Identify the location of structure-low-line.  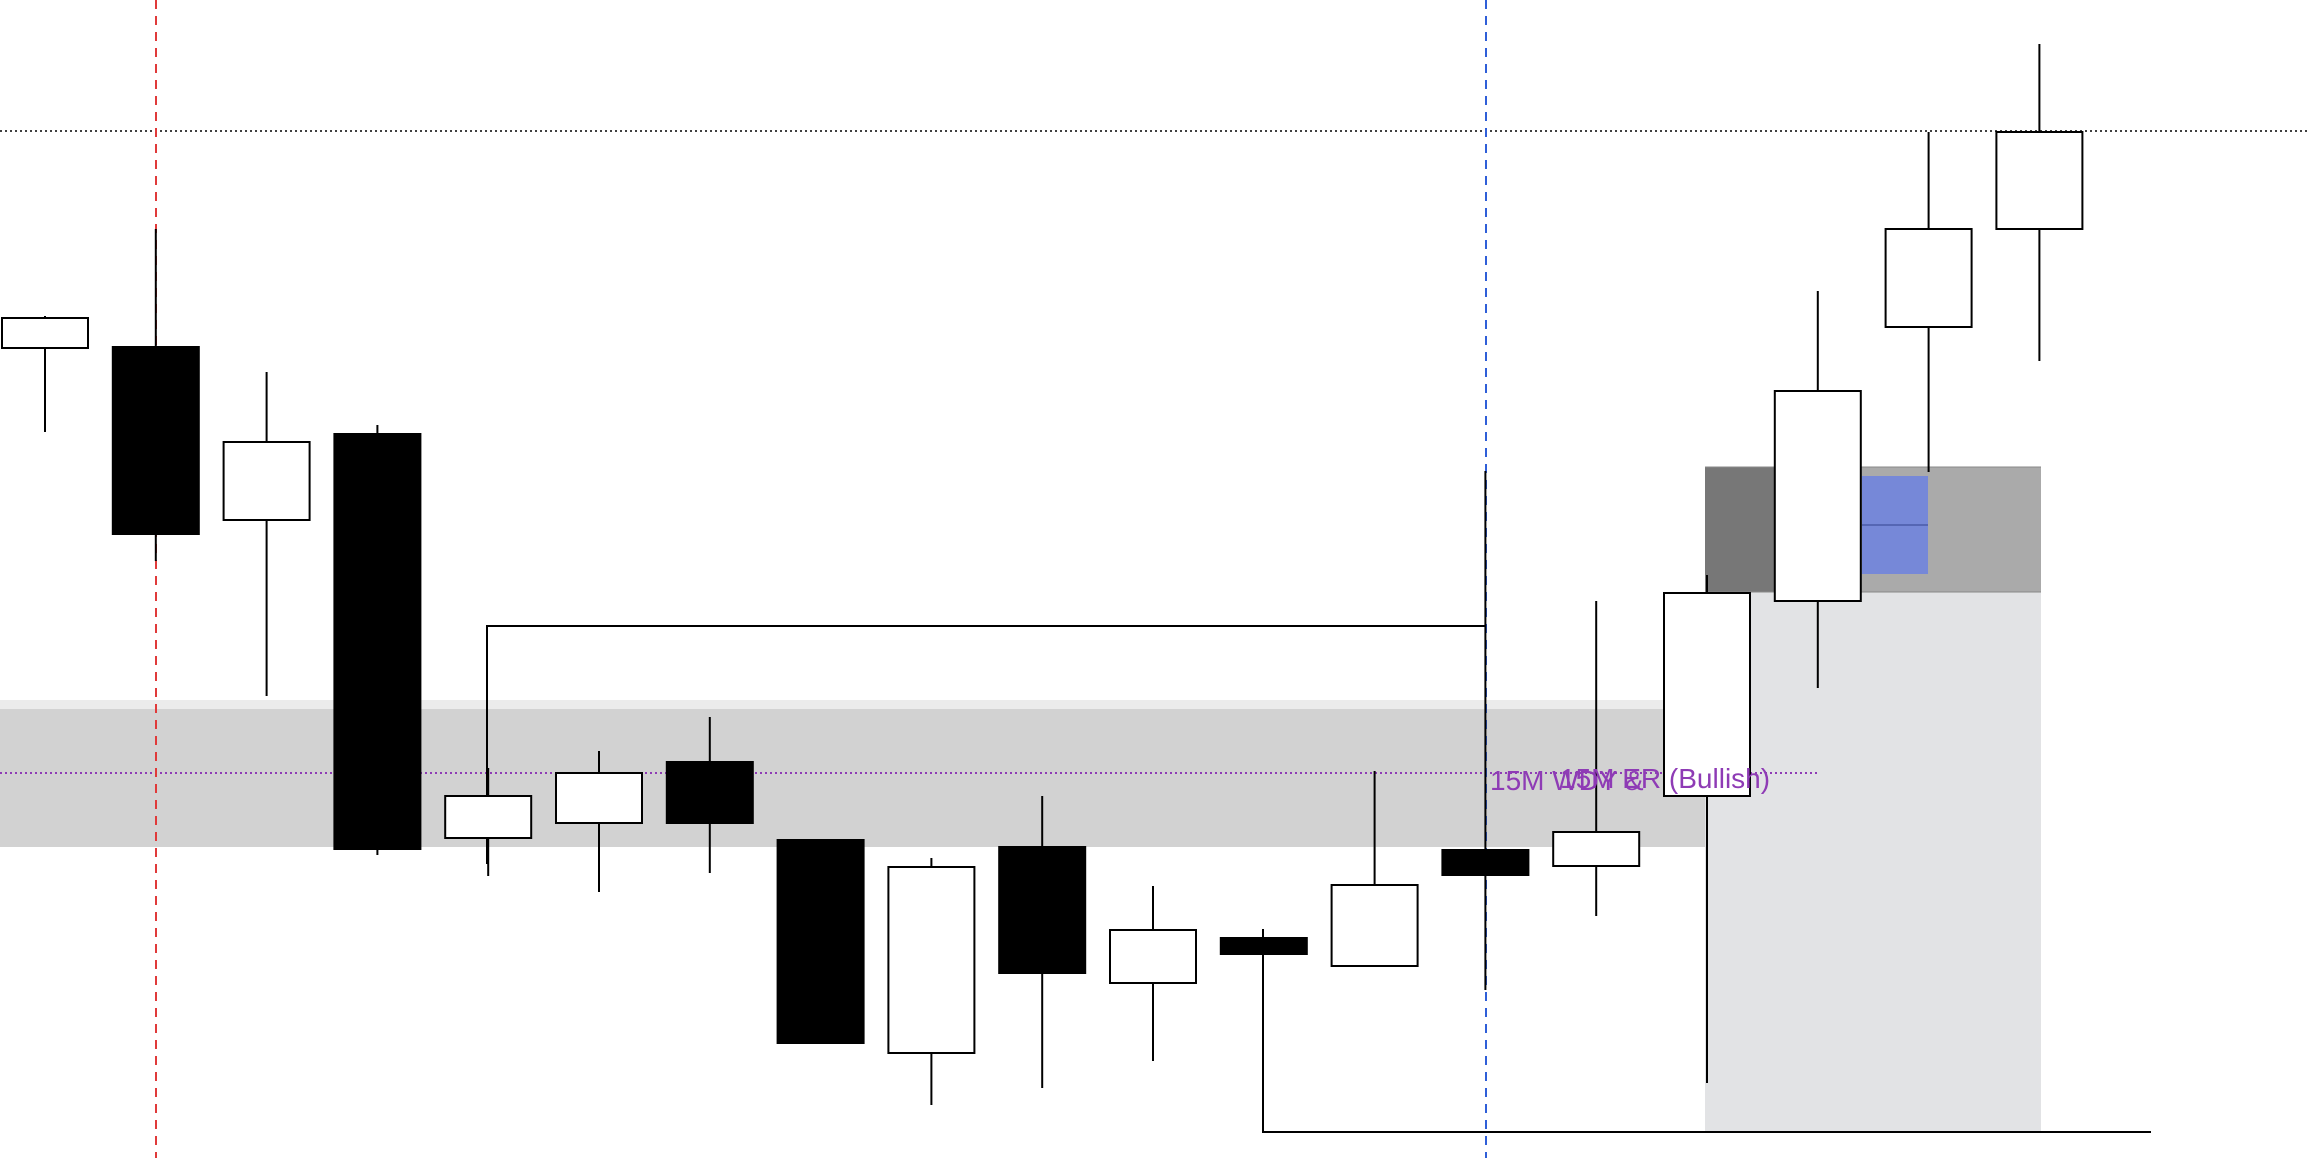
(1706, 1031).